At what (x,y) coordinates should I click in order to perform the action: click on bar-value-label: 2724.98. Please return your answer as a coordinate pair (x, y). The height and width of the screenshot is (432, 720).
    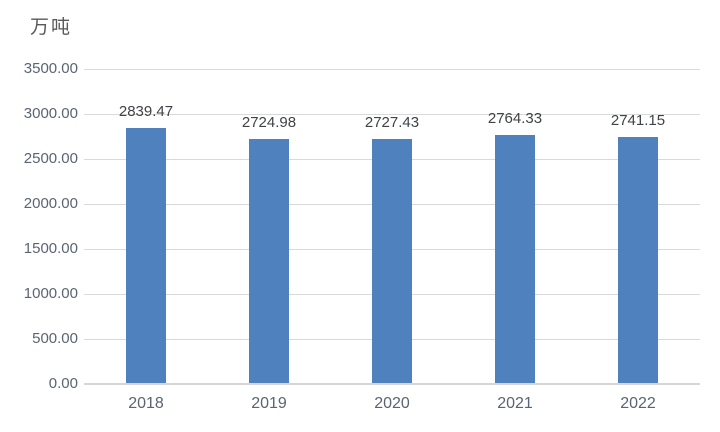
    Looking at the image, I should click on (269, 122).